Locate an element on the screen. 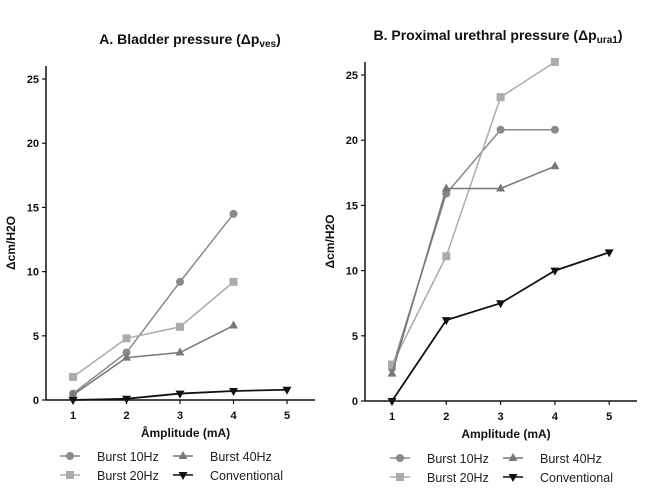 This screenshot has width=650, height=488. series-burst-20hz is located at coordinates (153, 329).